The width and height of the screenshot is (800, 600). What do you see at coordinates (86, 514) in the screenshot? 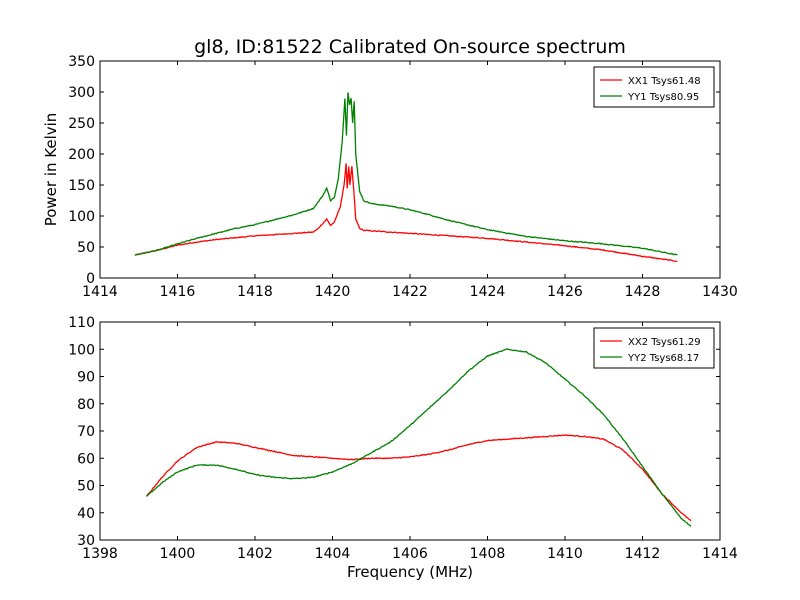
I see `y-tick-label: 40` at bounding box center [86, 514].